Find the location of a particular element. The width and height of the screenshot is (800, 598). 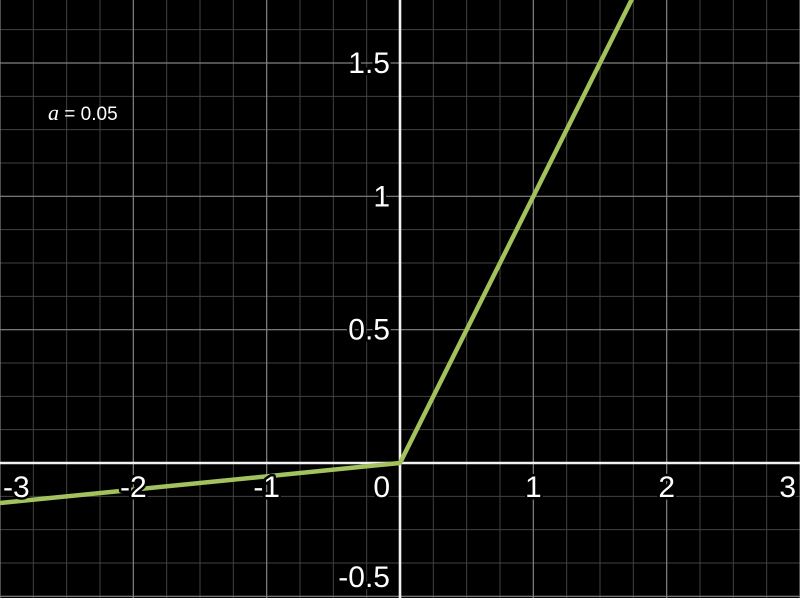

x-tick-label: 1 is located at coordinates (533, 487).